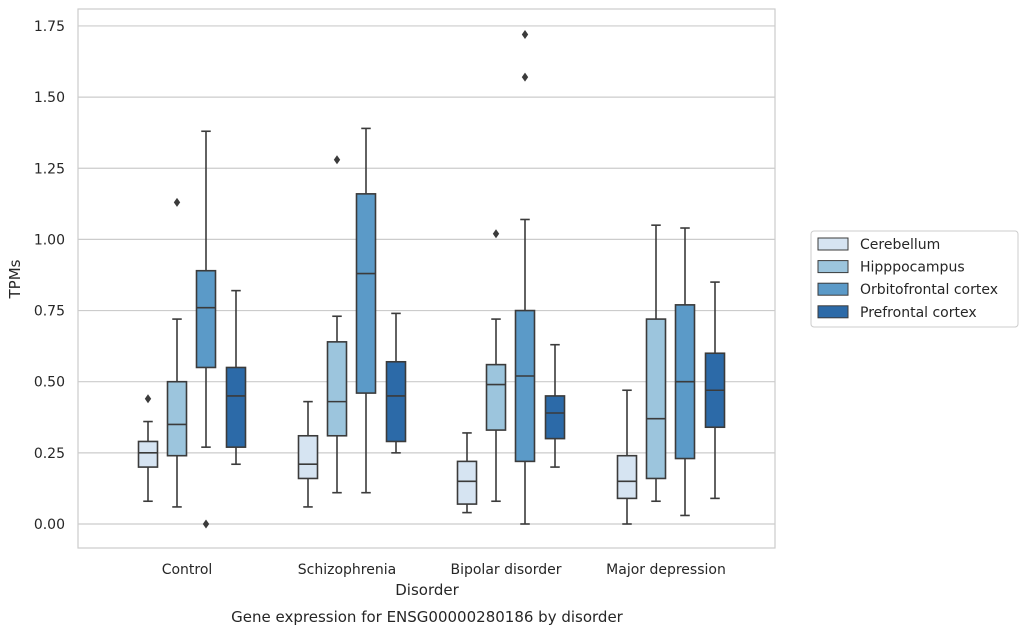 This screenshot has width=1028, height=634. I want to click on y-tick-label: 1.50, so click(49, 98).